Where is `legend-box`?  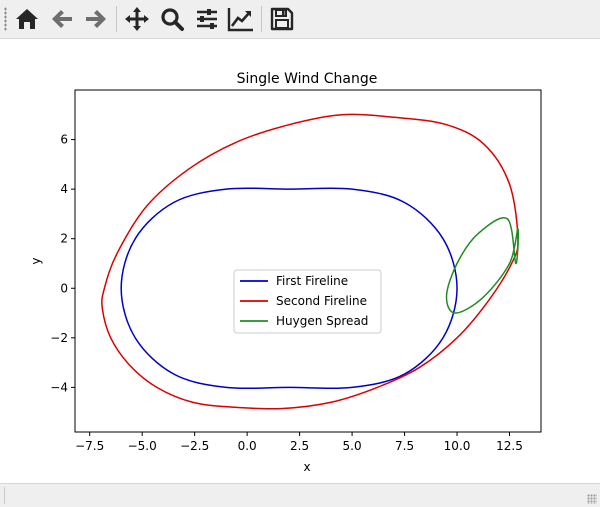
legend-box is located at coordinates (307, 301).